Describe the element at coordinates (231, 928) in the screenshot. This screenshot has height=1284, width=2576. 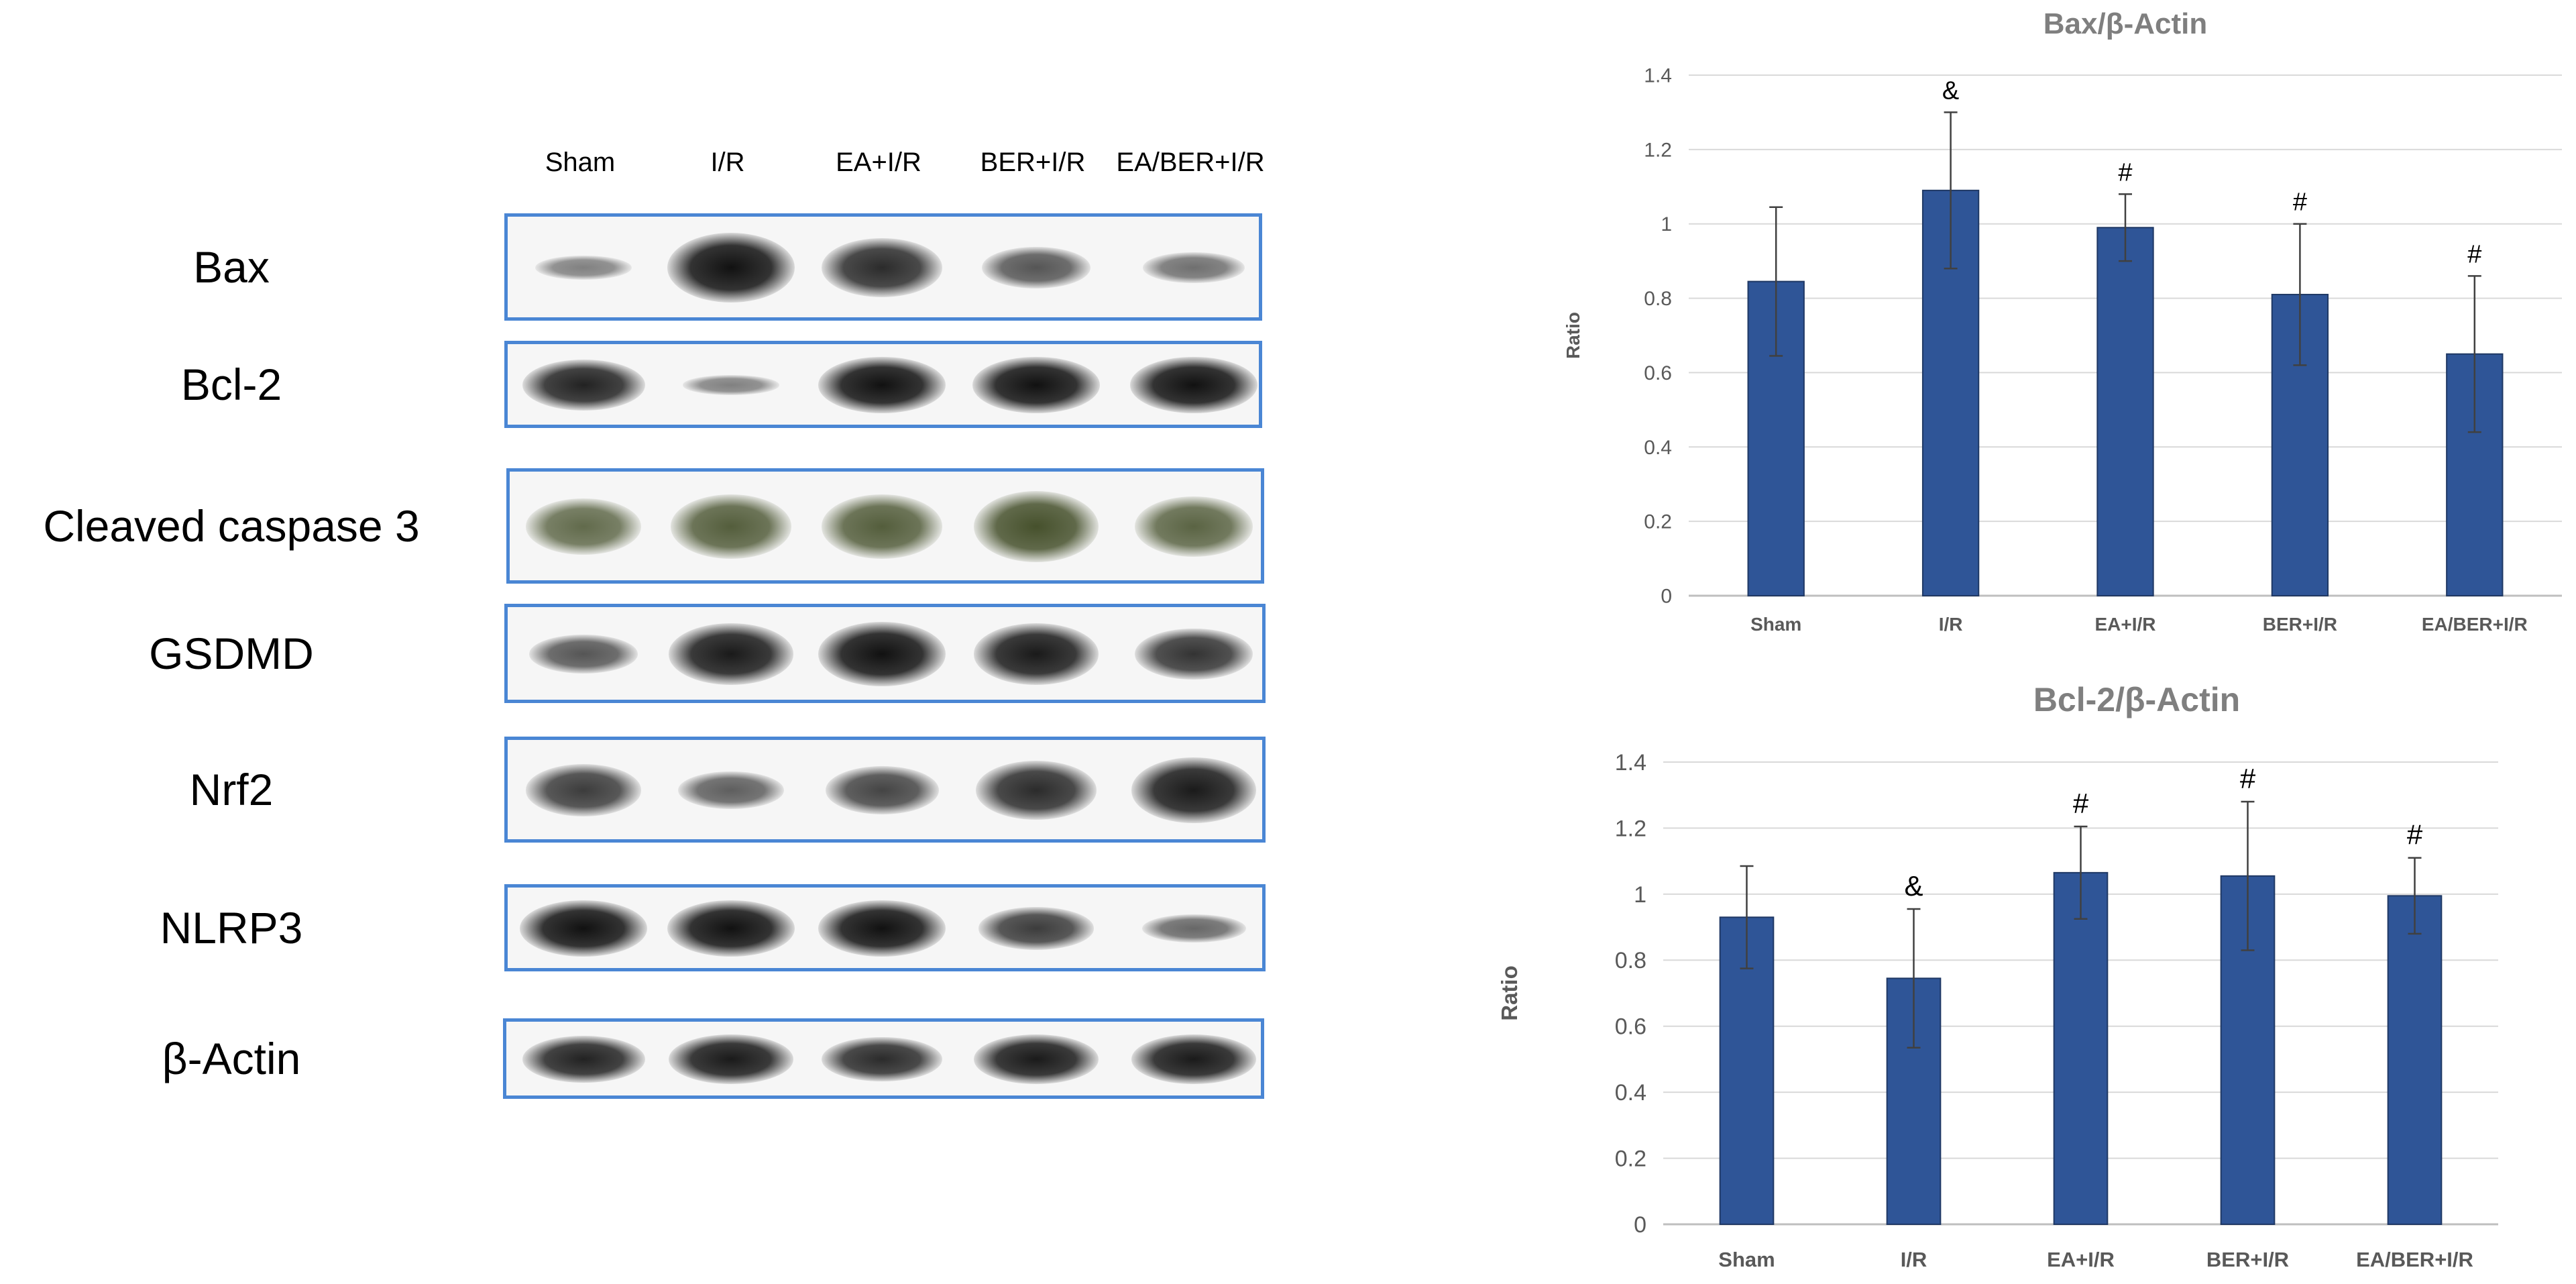
I see `protein-label: NLRP3` at that location.